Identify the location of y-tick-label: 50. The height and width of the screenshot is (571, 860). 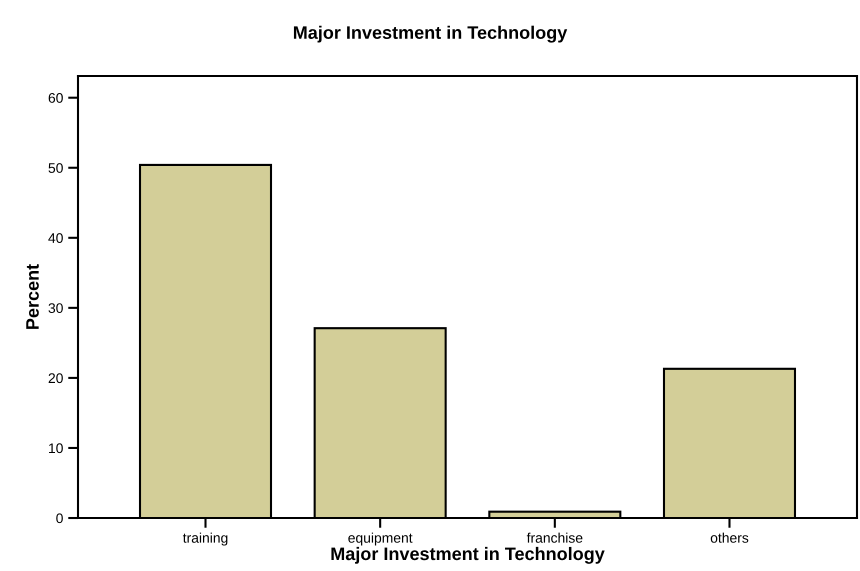
(55, 168).